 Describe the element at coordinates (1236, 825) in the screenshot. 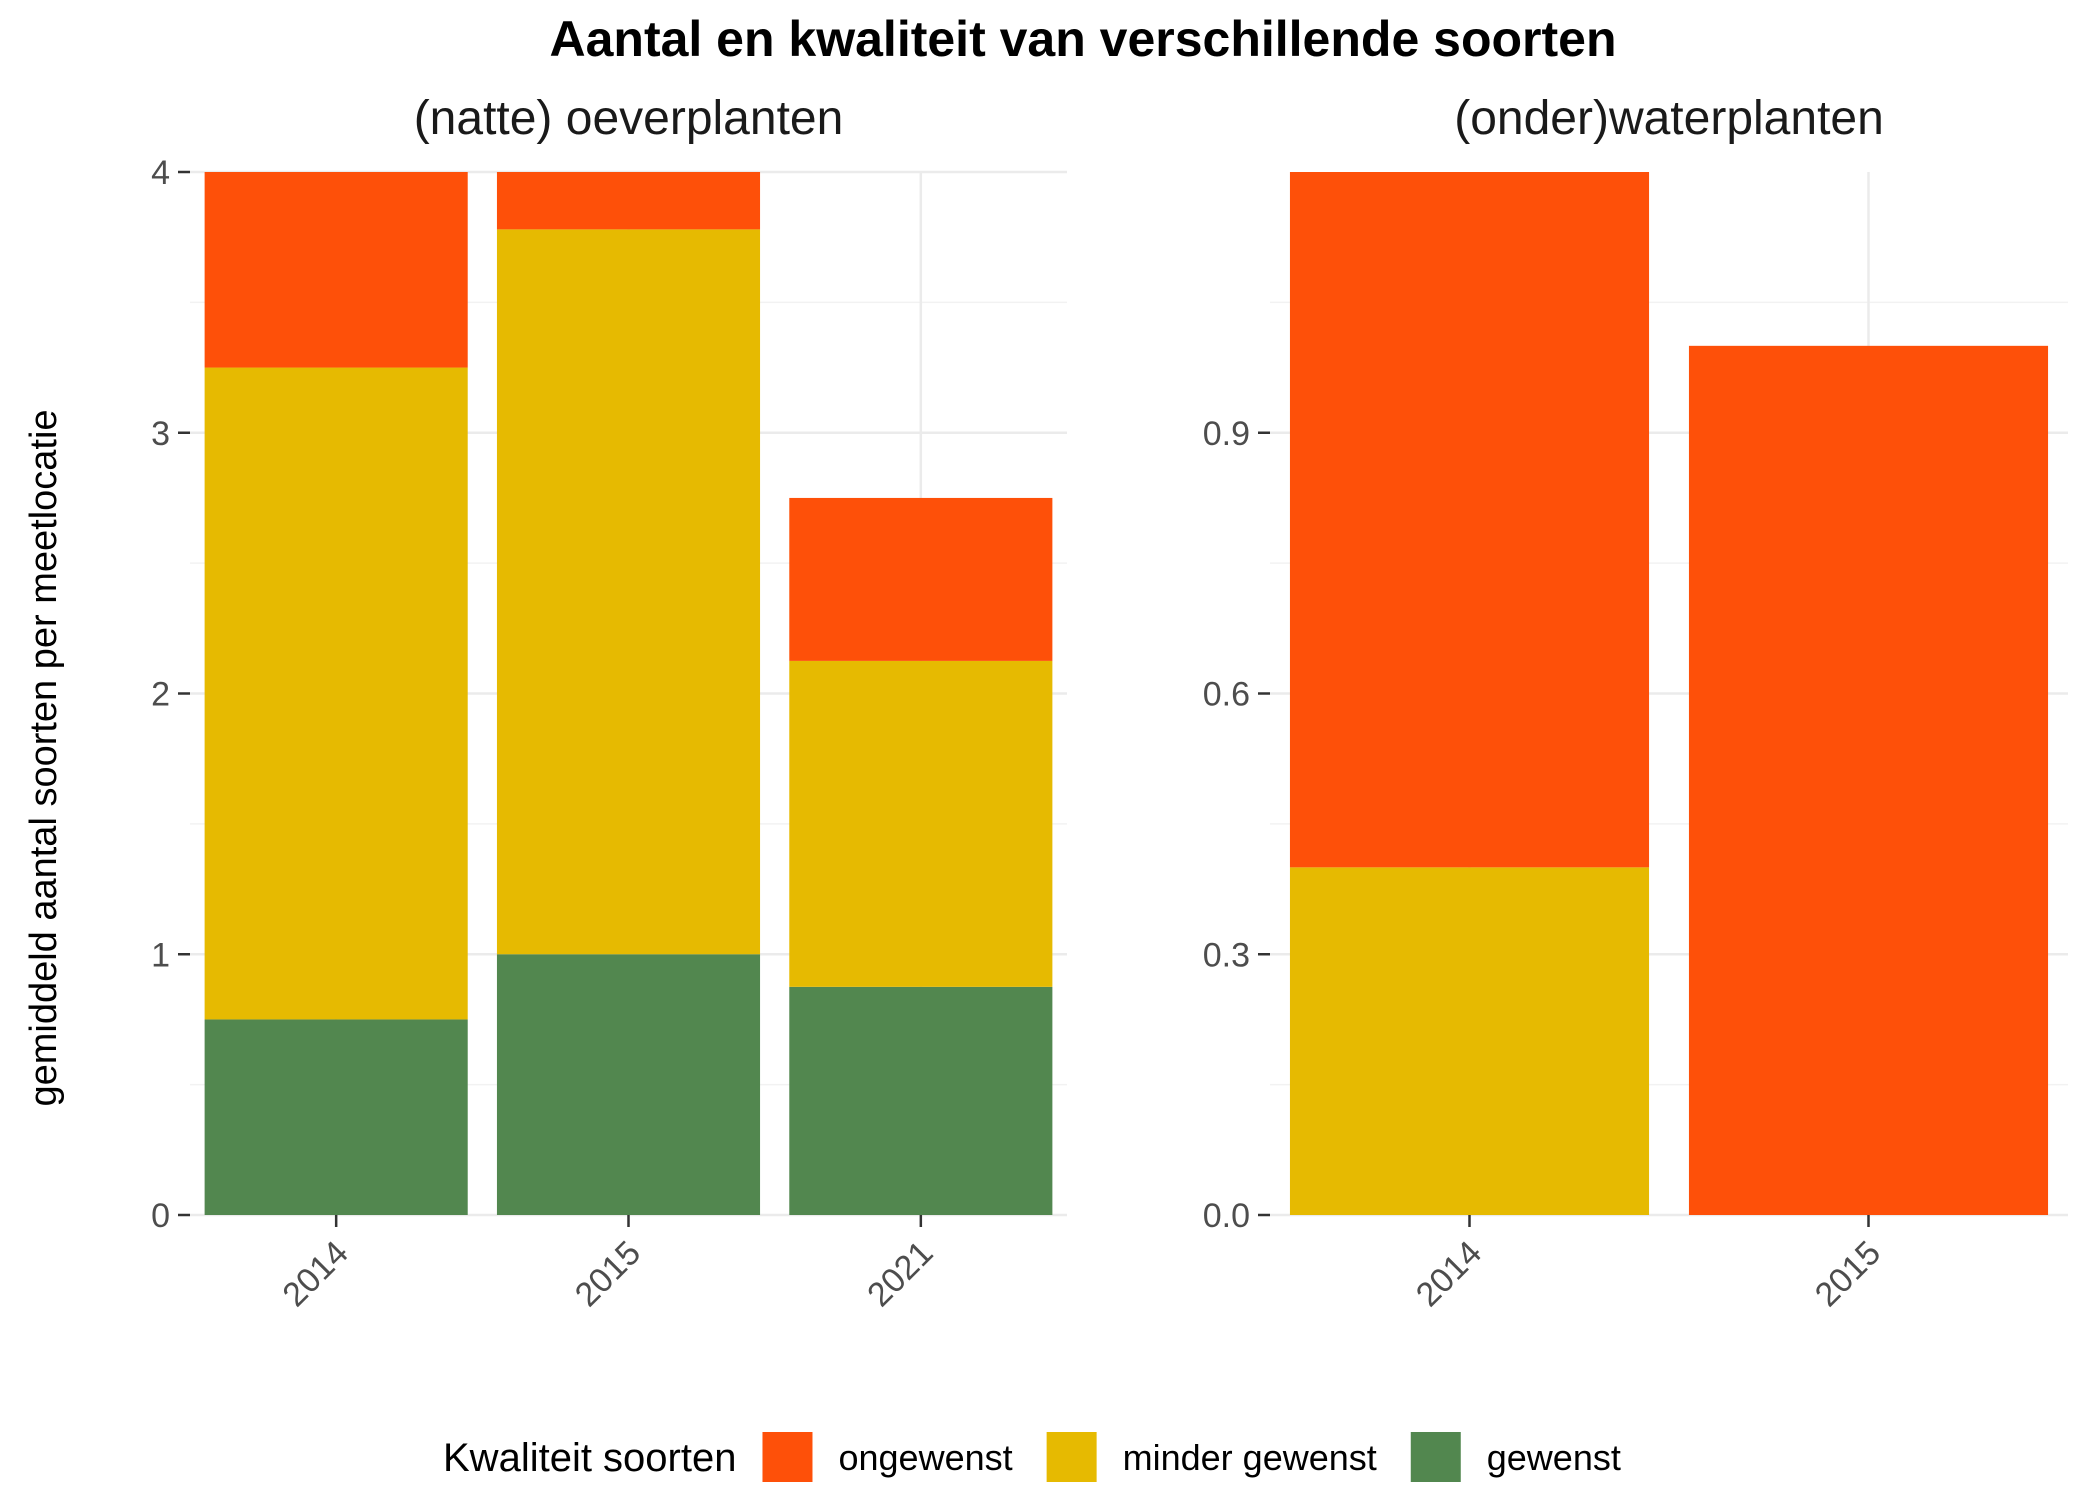

I see `y-axis: 0.0 0.3 0.6 0.9` at that location.